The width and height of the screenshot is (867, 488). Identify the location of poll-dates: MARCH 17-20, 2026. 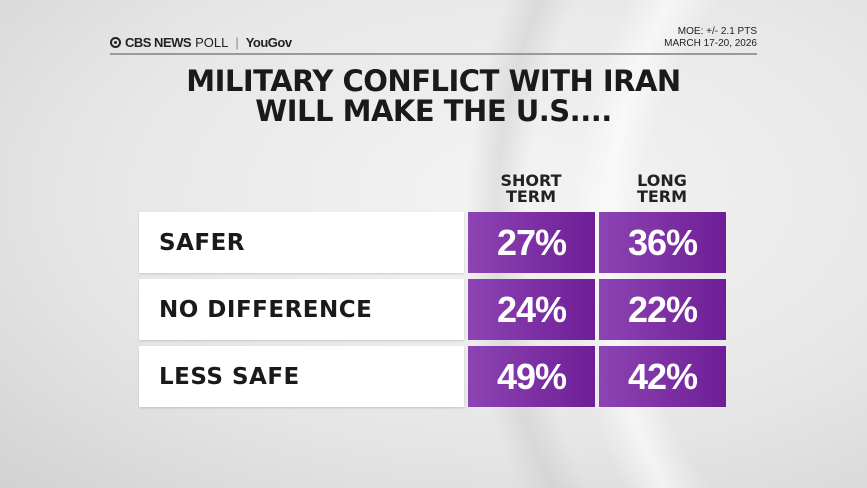
(710, 43).